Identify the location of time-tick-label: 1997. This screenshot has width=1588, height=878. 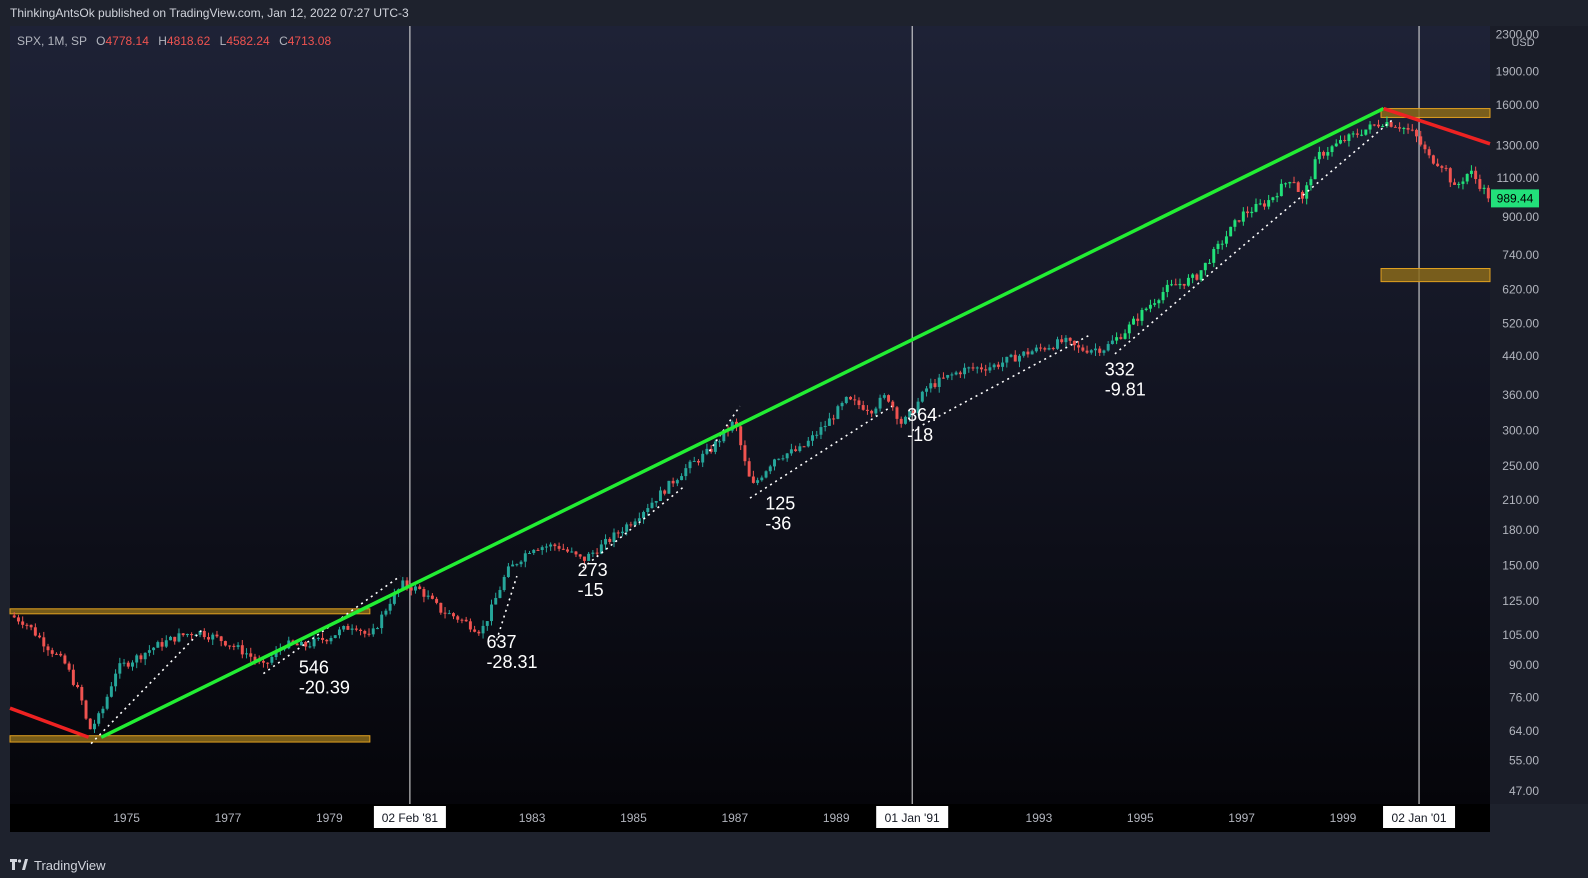
(1241, 818).